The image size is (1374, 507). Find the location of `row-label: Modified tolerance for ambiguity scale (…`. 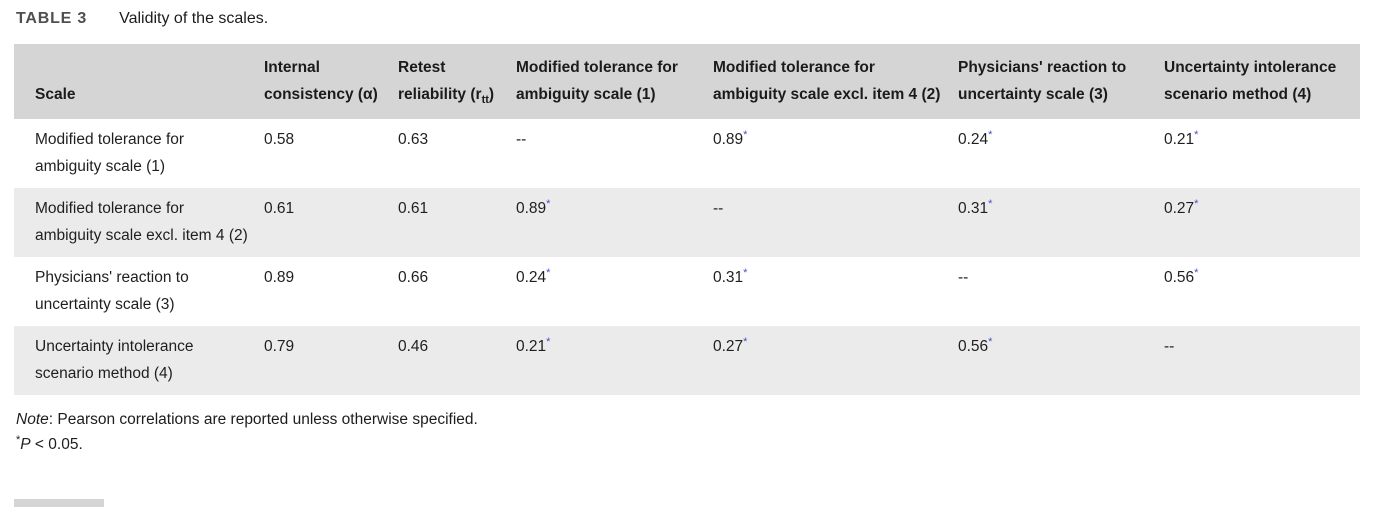

row-label: Modified tolerance for ambiguity scale (… is located at coordinates (110, 153).